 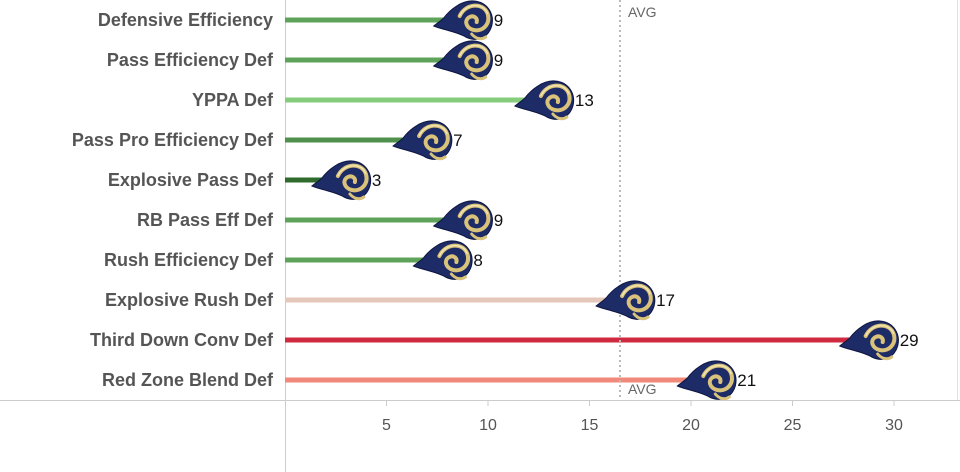 I want to click on category-label: Rush Efficiency Def, so click(x=189, y=260).